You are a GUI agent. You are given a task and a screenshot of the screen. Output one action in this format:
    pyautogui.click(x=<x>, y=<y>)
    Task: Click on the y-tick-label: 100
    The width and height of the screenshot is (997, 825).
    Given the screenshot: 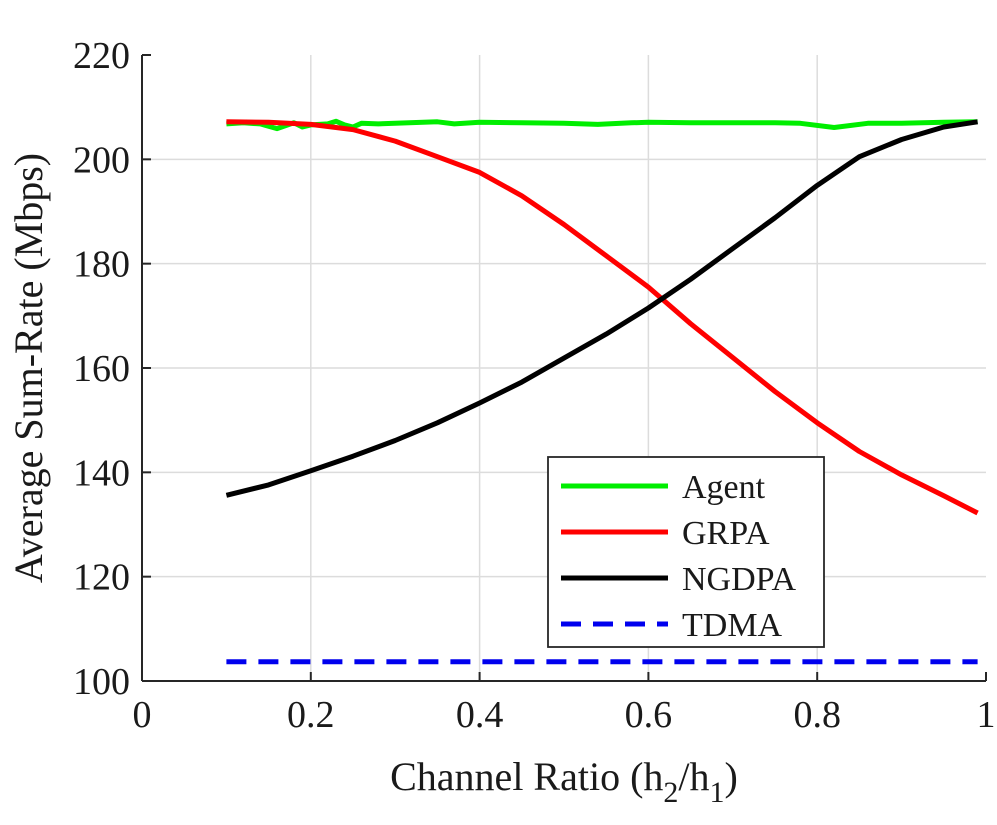 What is the action you would take?
    pyautogui.click(x=101, y=682)
    